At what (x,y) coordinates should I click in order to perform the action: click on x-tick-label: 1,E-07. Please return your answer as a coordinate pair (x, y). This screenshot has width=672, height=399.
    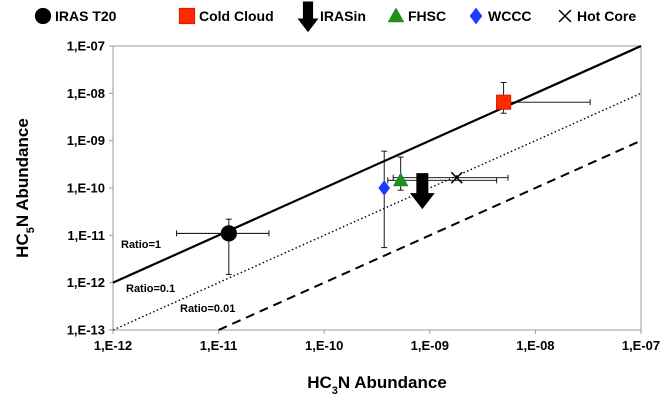
    Looking at the image, I should click on (641, 345).